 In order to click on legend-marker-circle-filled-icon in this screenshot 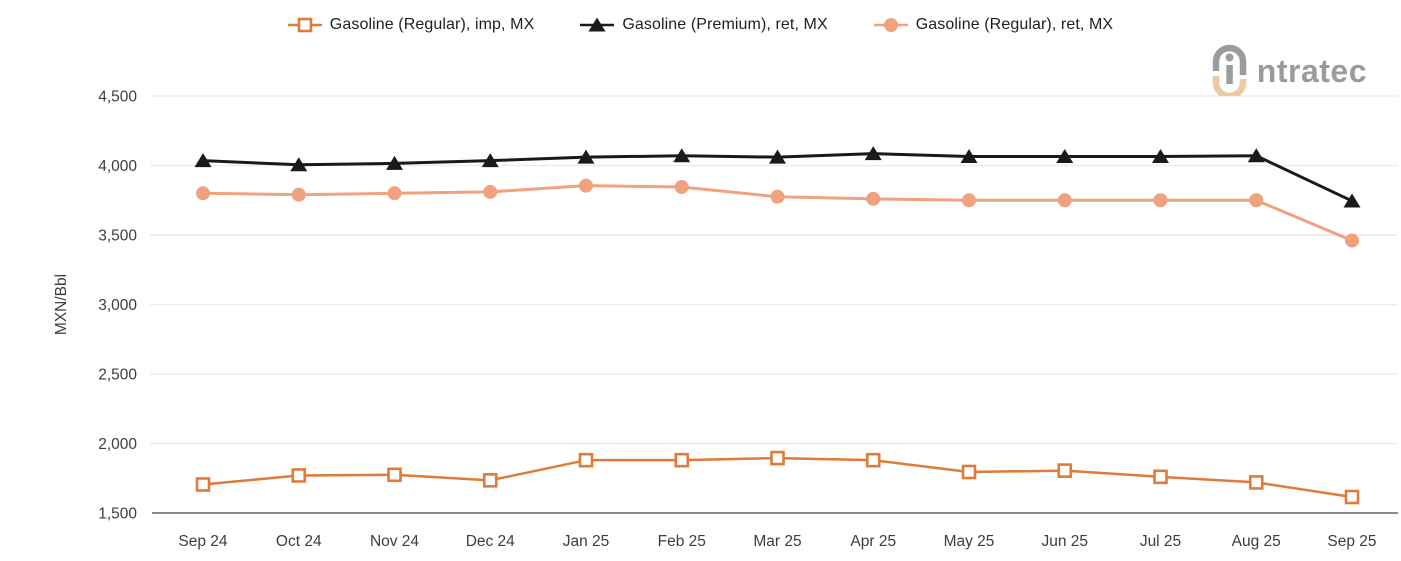, I will do `click(890, 25)`.